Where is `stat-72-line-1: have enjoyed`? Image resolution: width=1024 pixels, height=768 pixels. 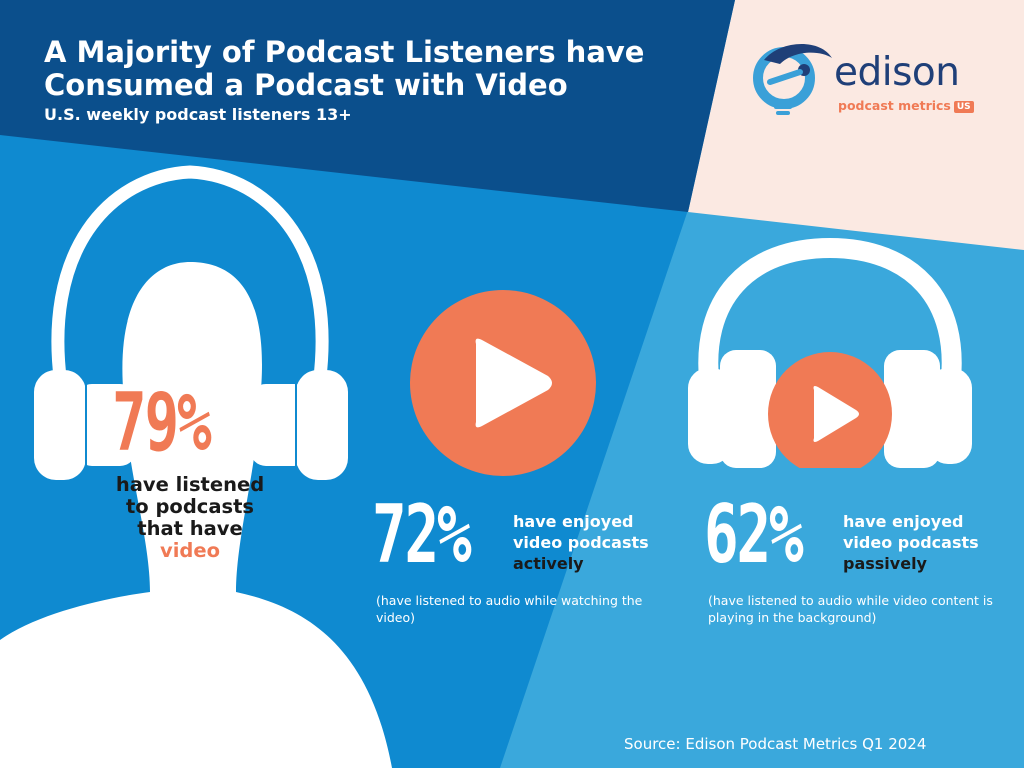 stat-72-line-1: have enjoyed is located at coordinates (573, 521).